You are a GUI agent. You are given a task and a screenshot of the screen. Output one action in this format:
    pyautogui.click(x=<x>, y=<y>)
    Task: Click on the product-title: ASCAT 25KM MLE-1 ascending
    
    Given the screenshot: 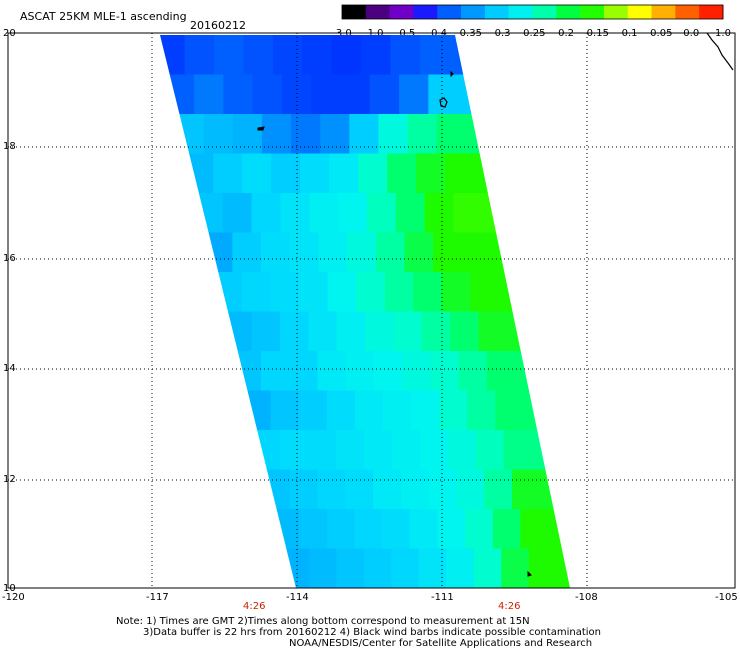 What is the action you would take?
    pyautogui.click(x=103, y=16)
    